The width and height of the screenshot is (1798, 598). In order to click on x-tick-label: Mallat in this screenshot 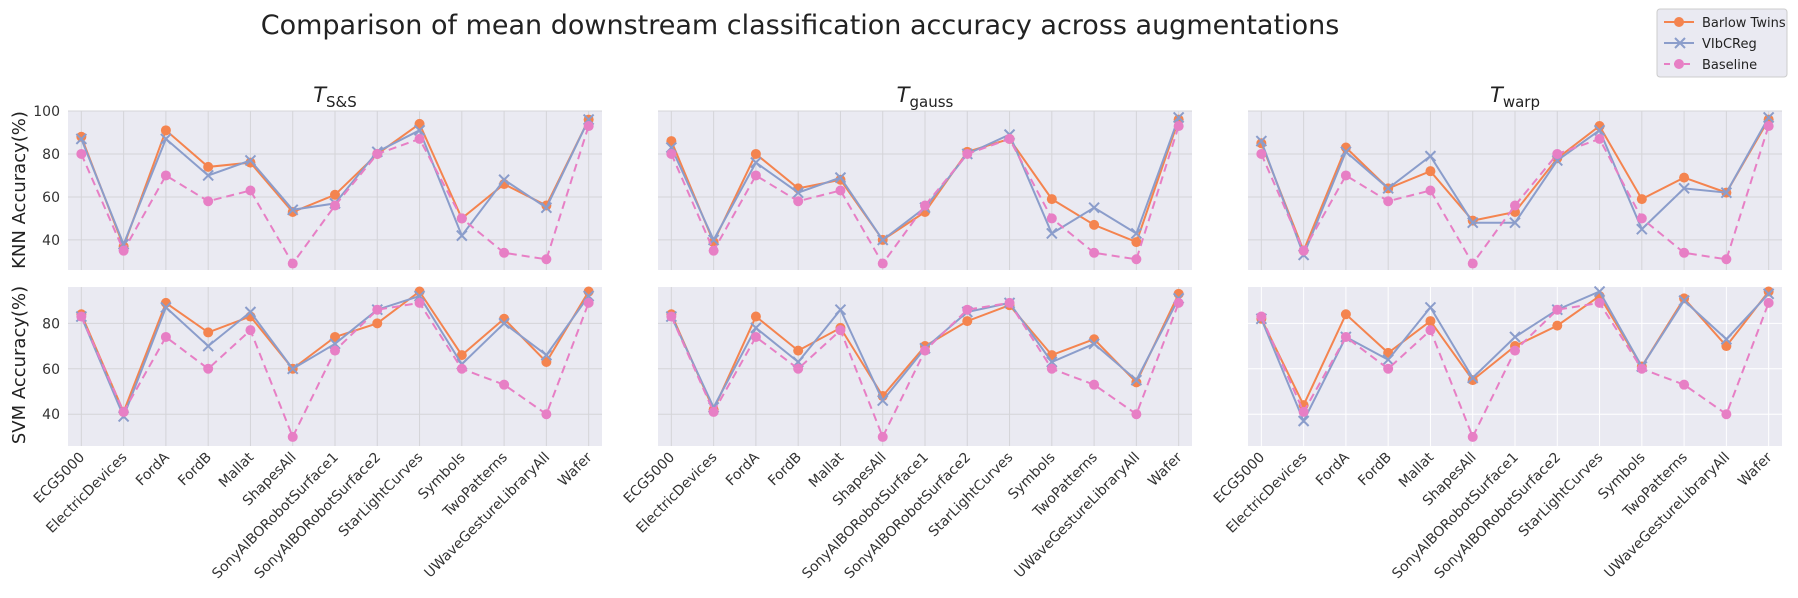, I will do `click(1417, 470)`.